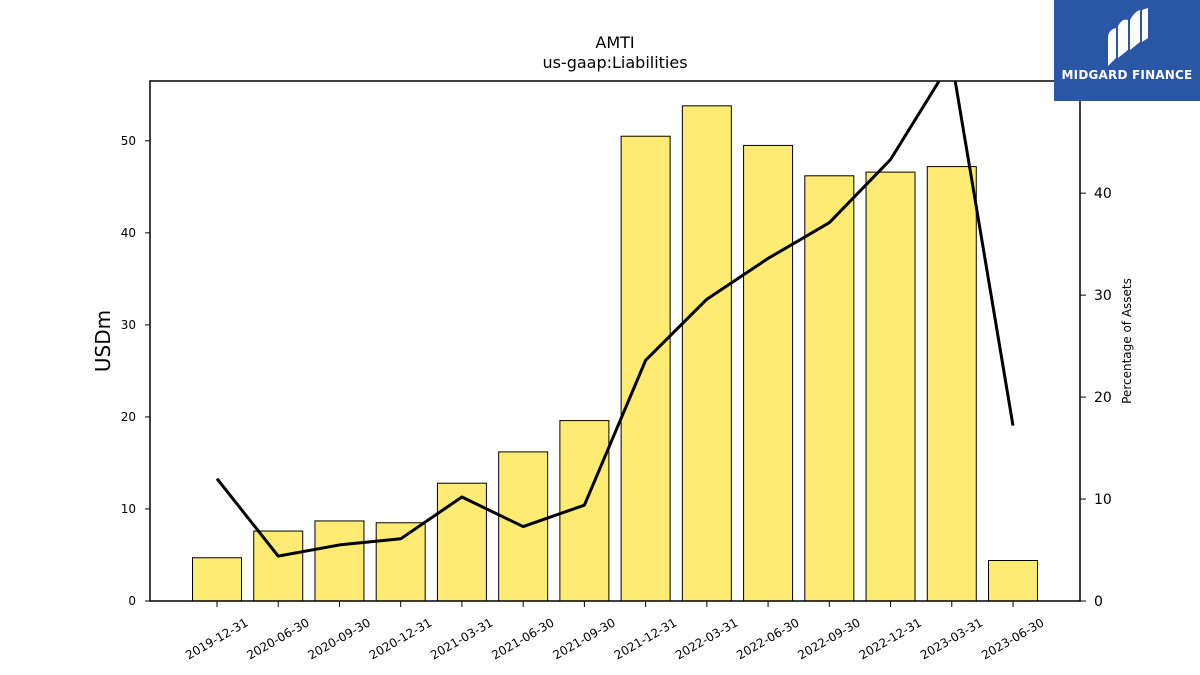 The width and height of the screenshot is (1200, 675). I want to click on logo-text: MIDGARD FINANCE, so click(1127, 75).